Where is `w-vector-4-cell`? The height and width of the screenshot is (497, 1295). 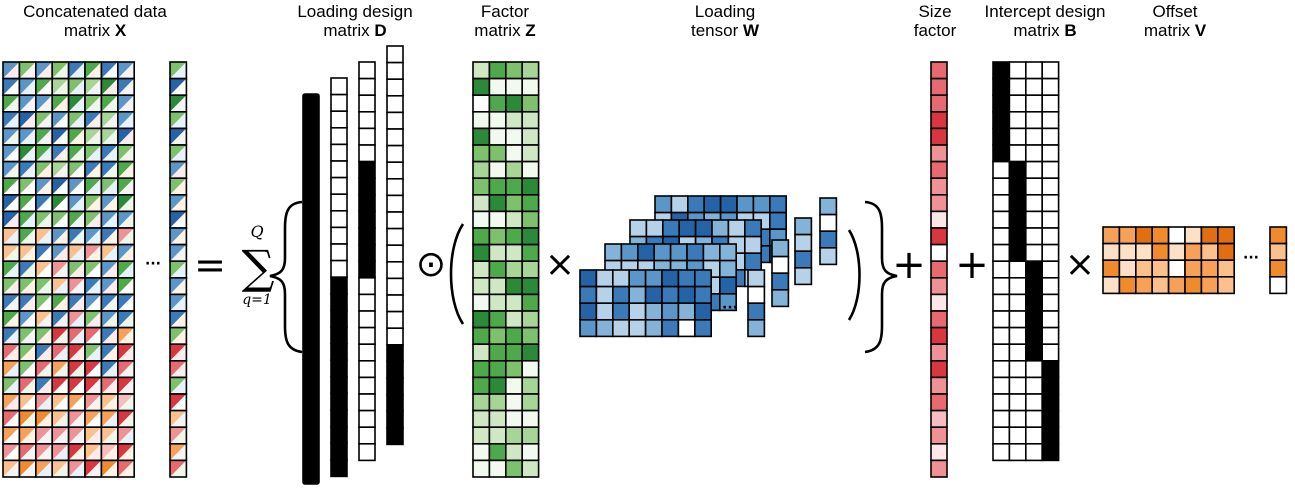
w-vector-4-cell is located at coordinates (756, 278).